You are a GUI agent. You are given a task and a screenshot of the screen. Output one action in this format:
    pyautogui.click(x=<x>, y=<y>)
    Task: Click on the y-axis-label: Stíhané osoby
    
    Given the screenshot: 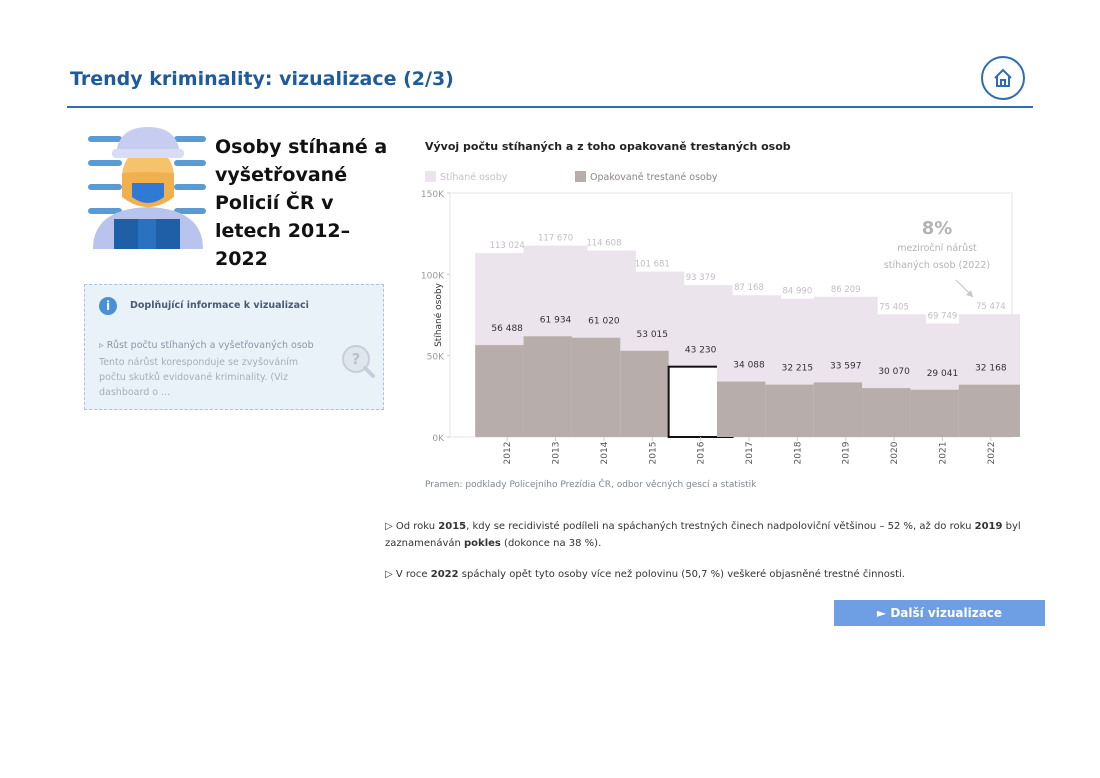 What is the action you would take?
    pyautogui.click(x=438, y=314)
    